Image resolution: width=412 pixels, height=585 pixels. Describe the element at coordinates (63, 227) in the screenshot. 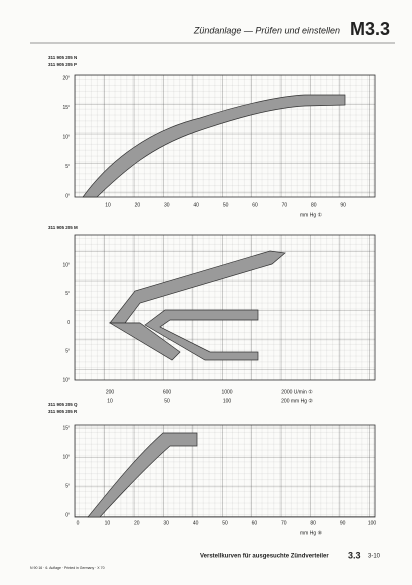

I see `chart-label: 311 905 205 M` at that location.